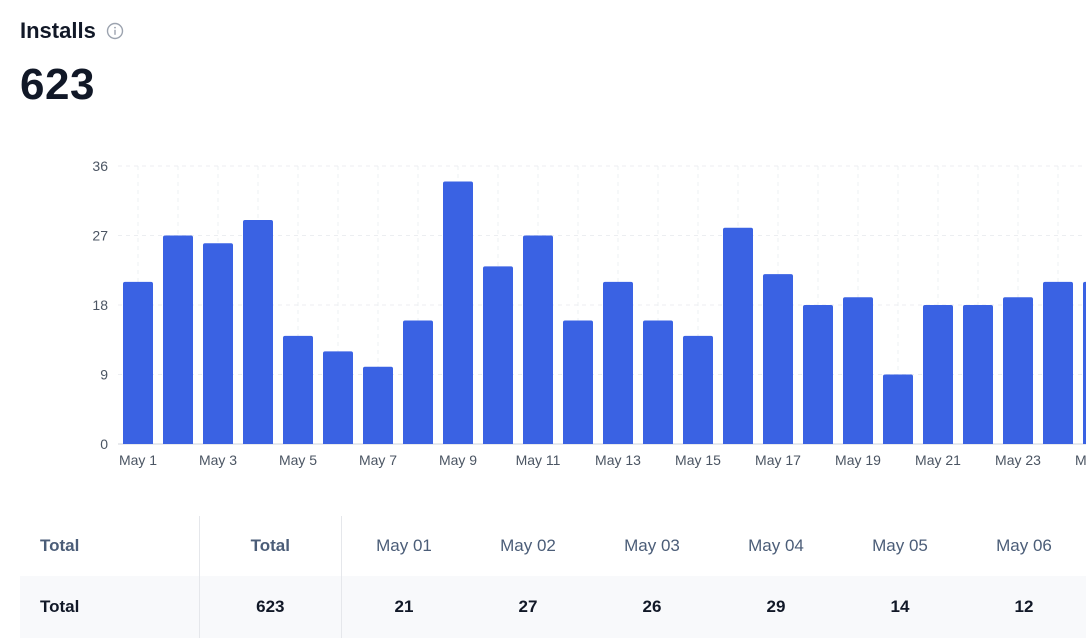  I want to click on x-tick-label: May 7, so click(378, 460).